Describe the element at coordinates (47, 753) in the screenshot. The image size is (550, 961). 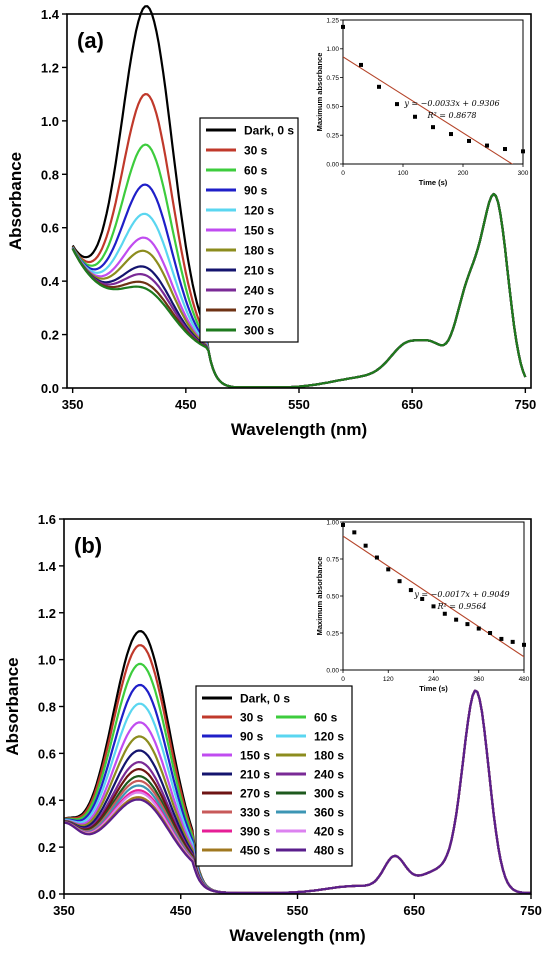
I see `y-tick-label: 0.6` at that location.